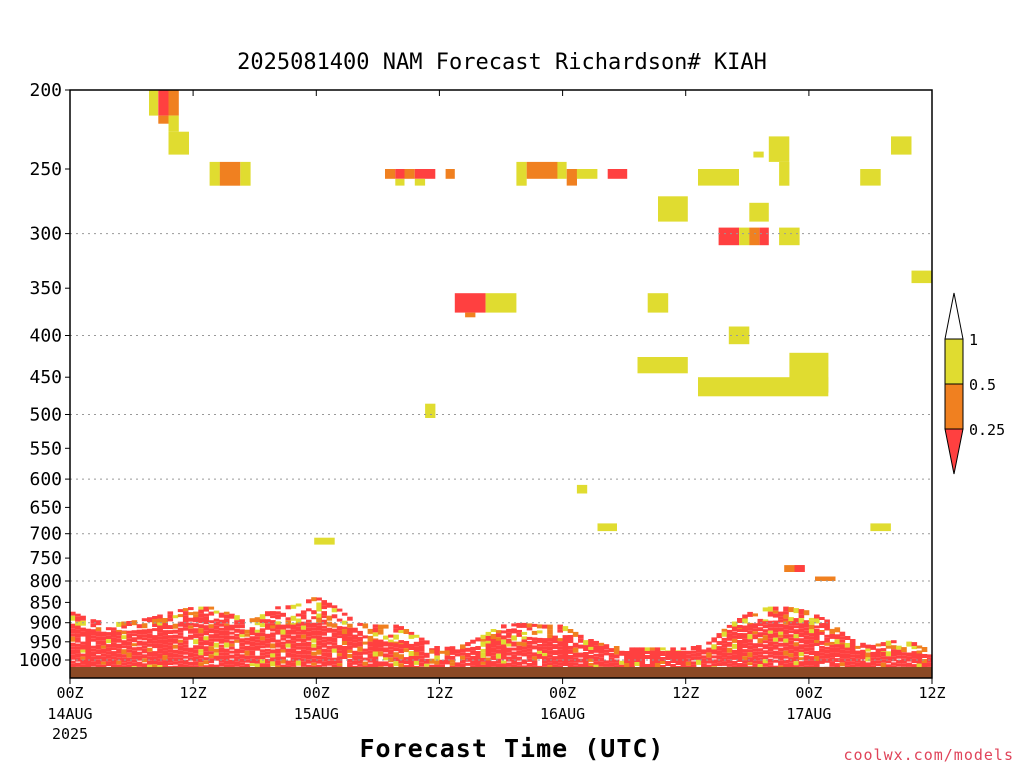 The height and width of the screenshot is (768, 1024). I want to click on y-tick-label: 400, so click(45, 336).